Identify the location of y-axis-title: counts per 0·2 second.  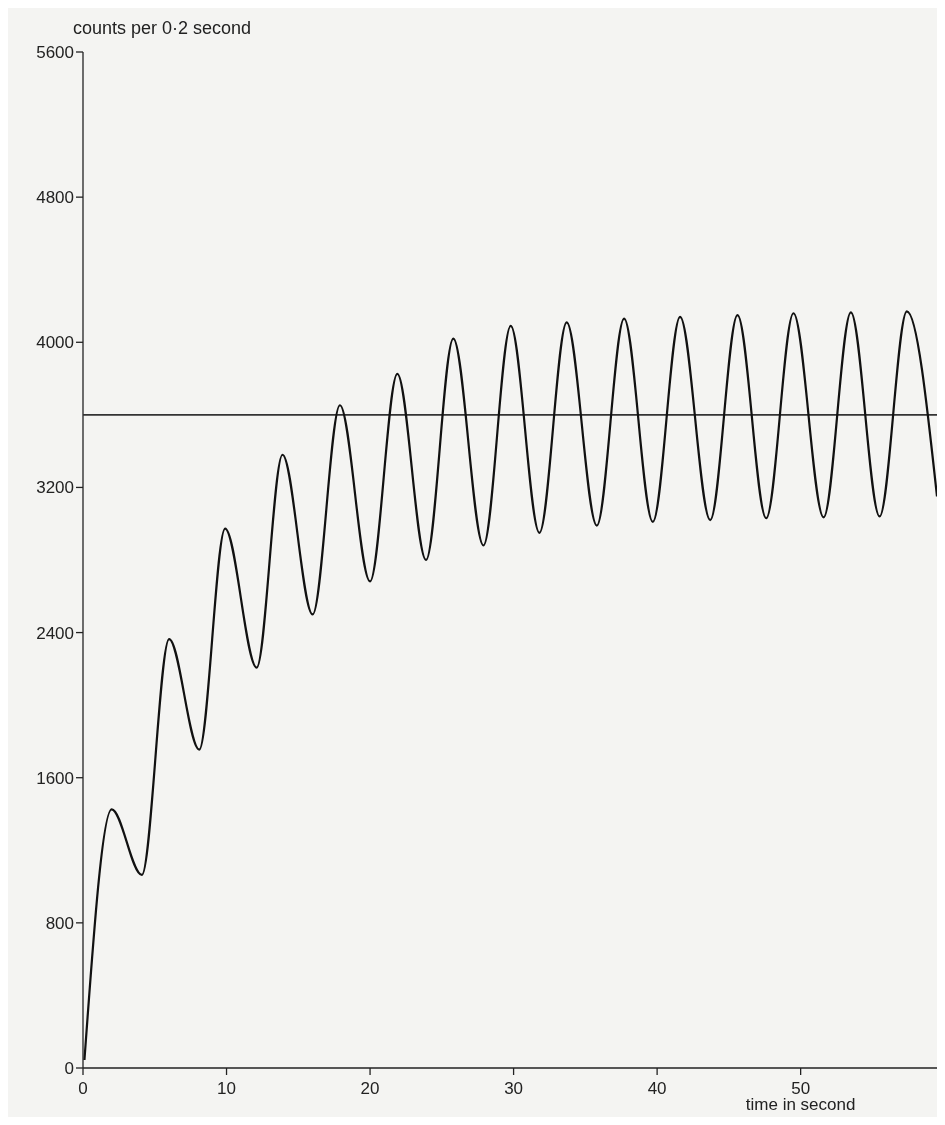
(162, 28).